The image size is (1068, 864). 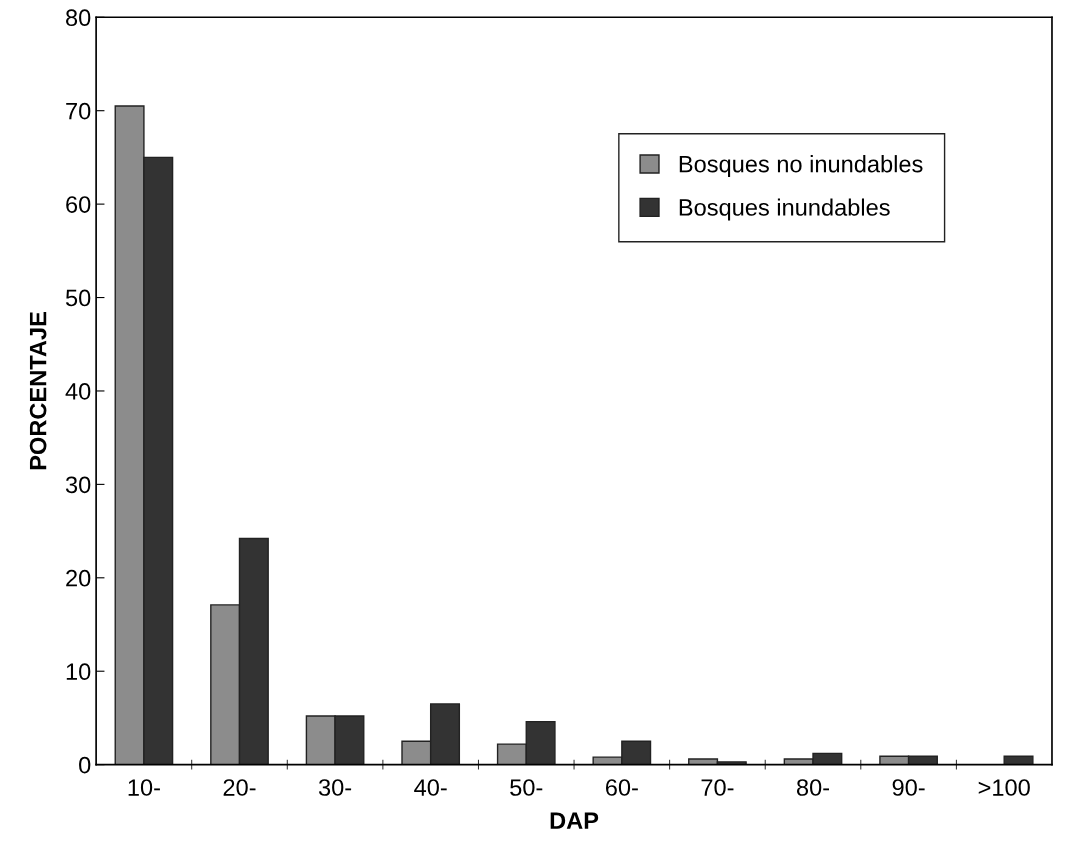 What do you see at coordinates (335, 787) in the screenshot?
I see `x-tick-label: 30-` at bounding box center [335, 787].